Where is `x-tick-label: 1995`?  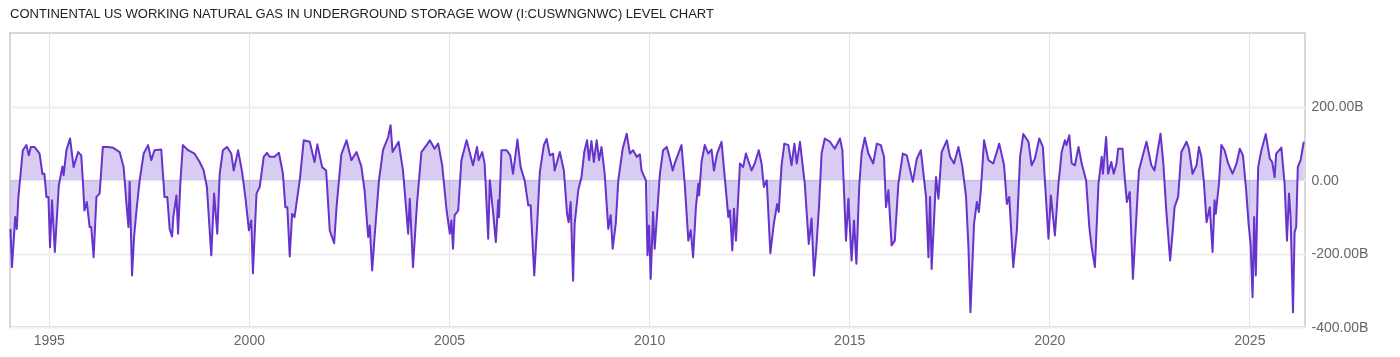
x-tick-label: 1995 is located at coordinates (49, 339).